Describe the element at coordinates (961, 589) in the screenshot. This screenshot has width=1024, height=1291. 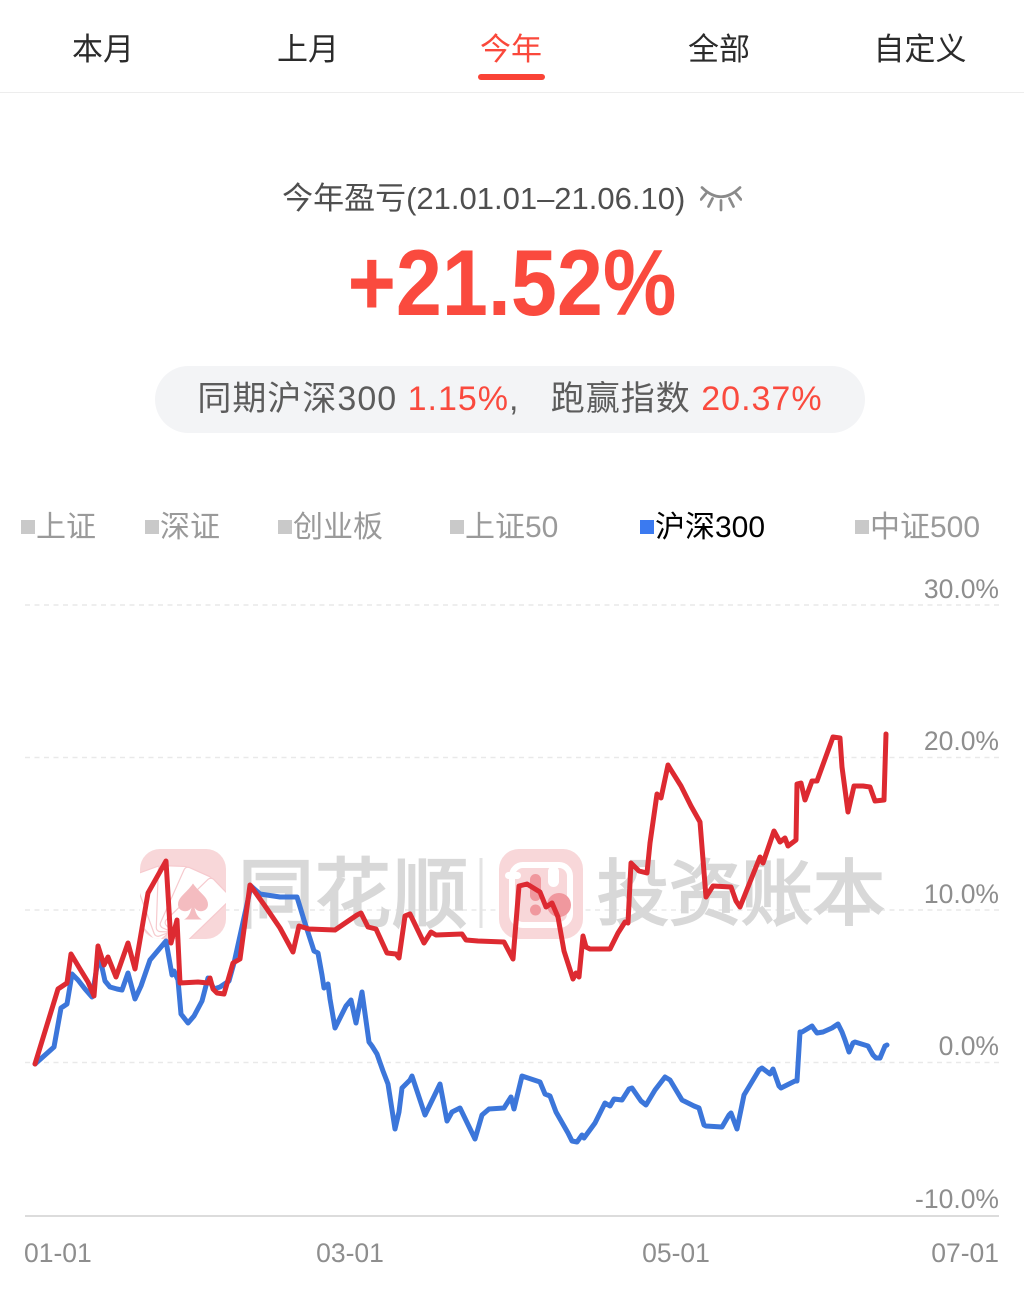
I see `svg-text: 30.0%` at that location.